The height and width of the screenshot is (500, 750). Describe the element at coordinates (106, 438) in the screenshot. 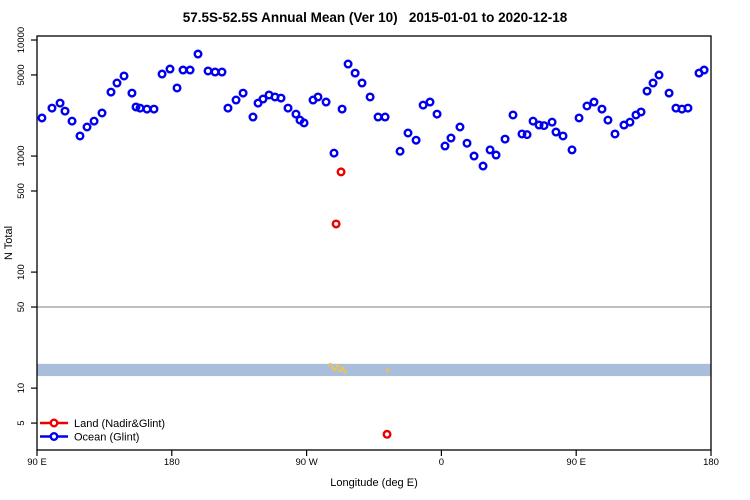

I see `legend-label: Ocean (Glint)` at that location.